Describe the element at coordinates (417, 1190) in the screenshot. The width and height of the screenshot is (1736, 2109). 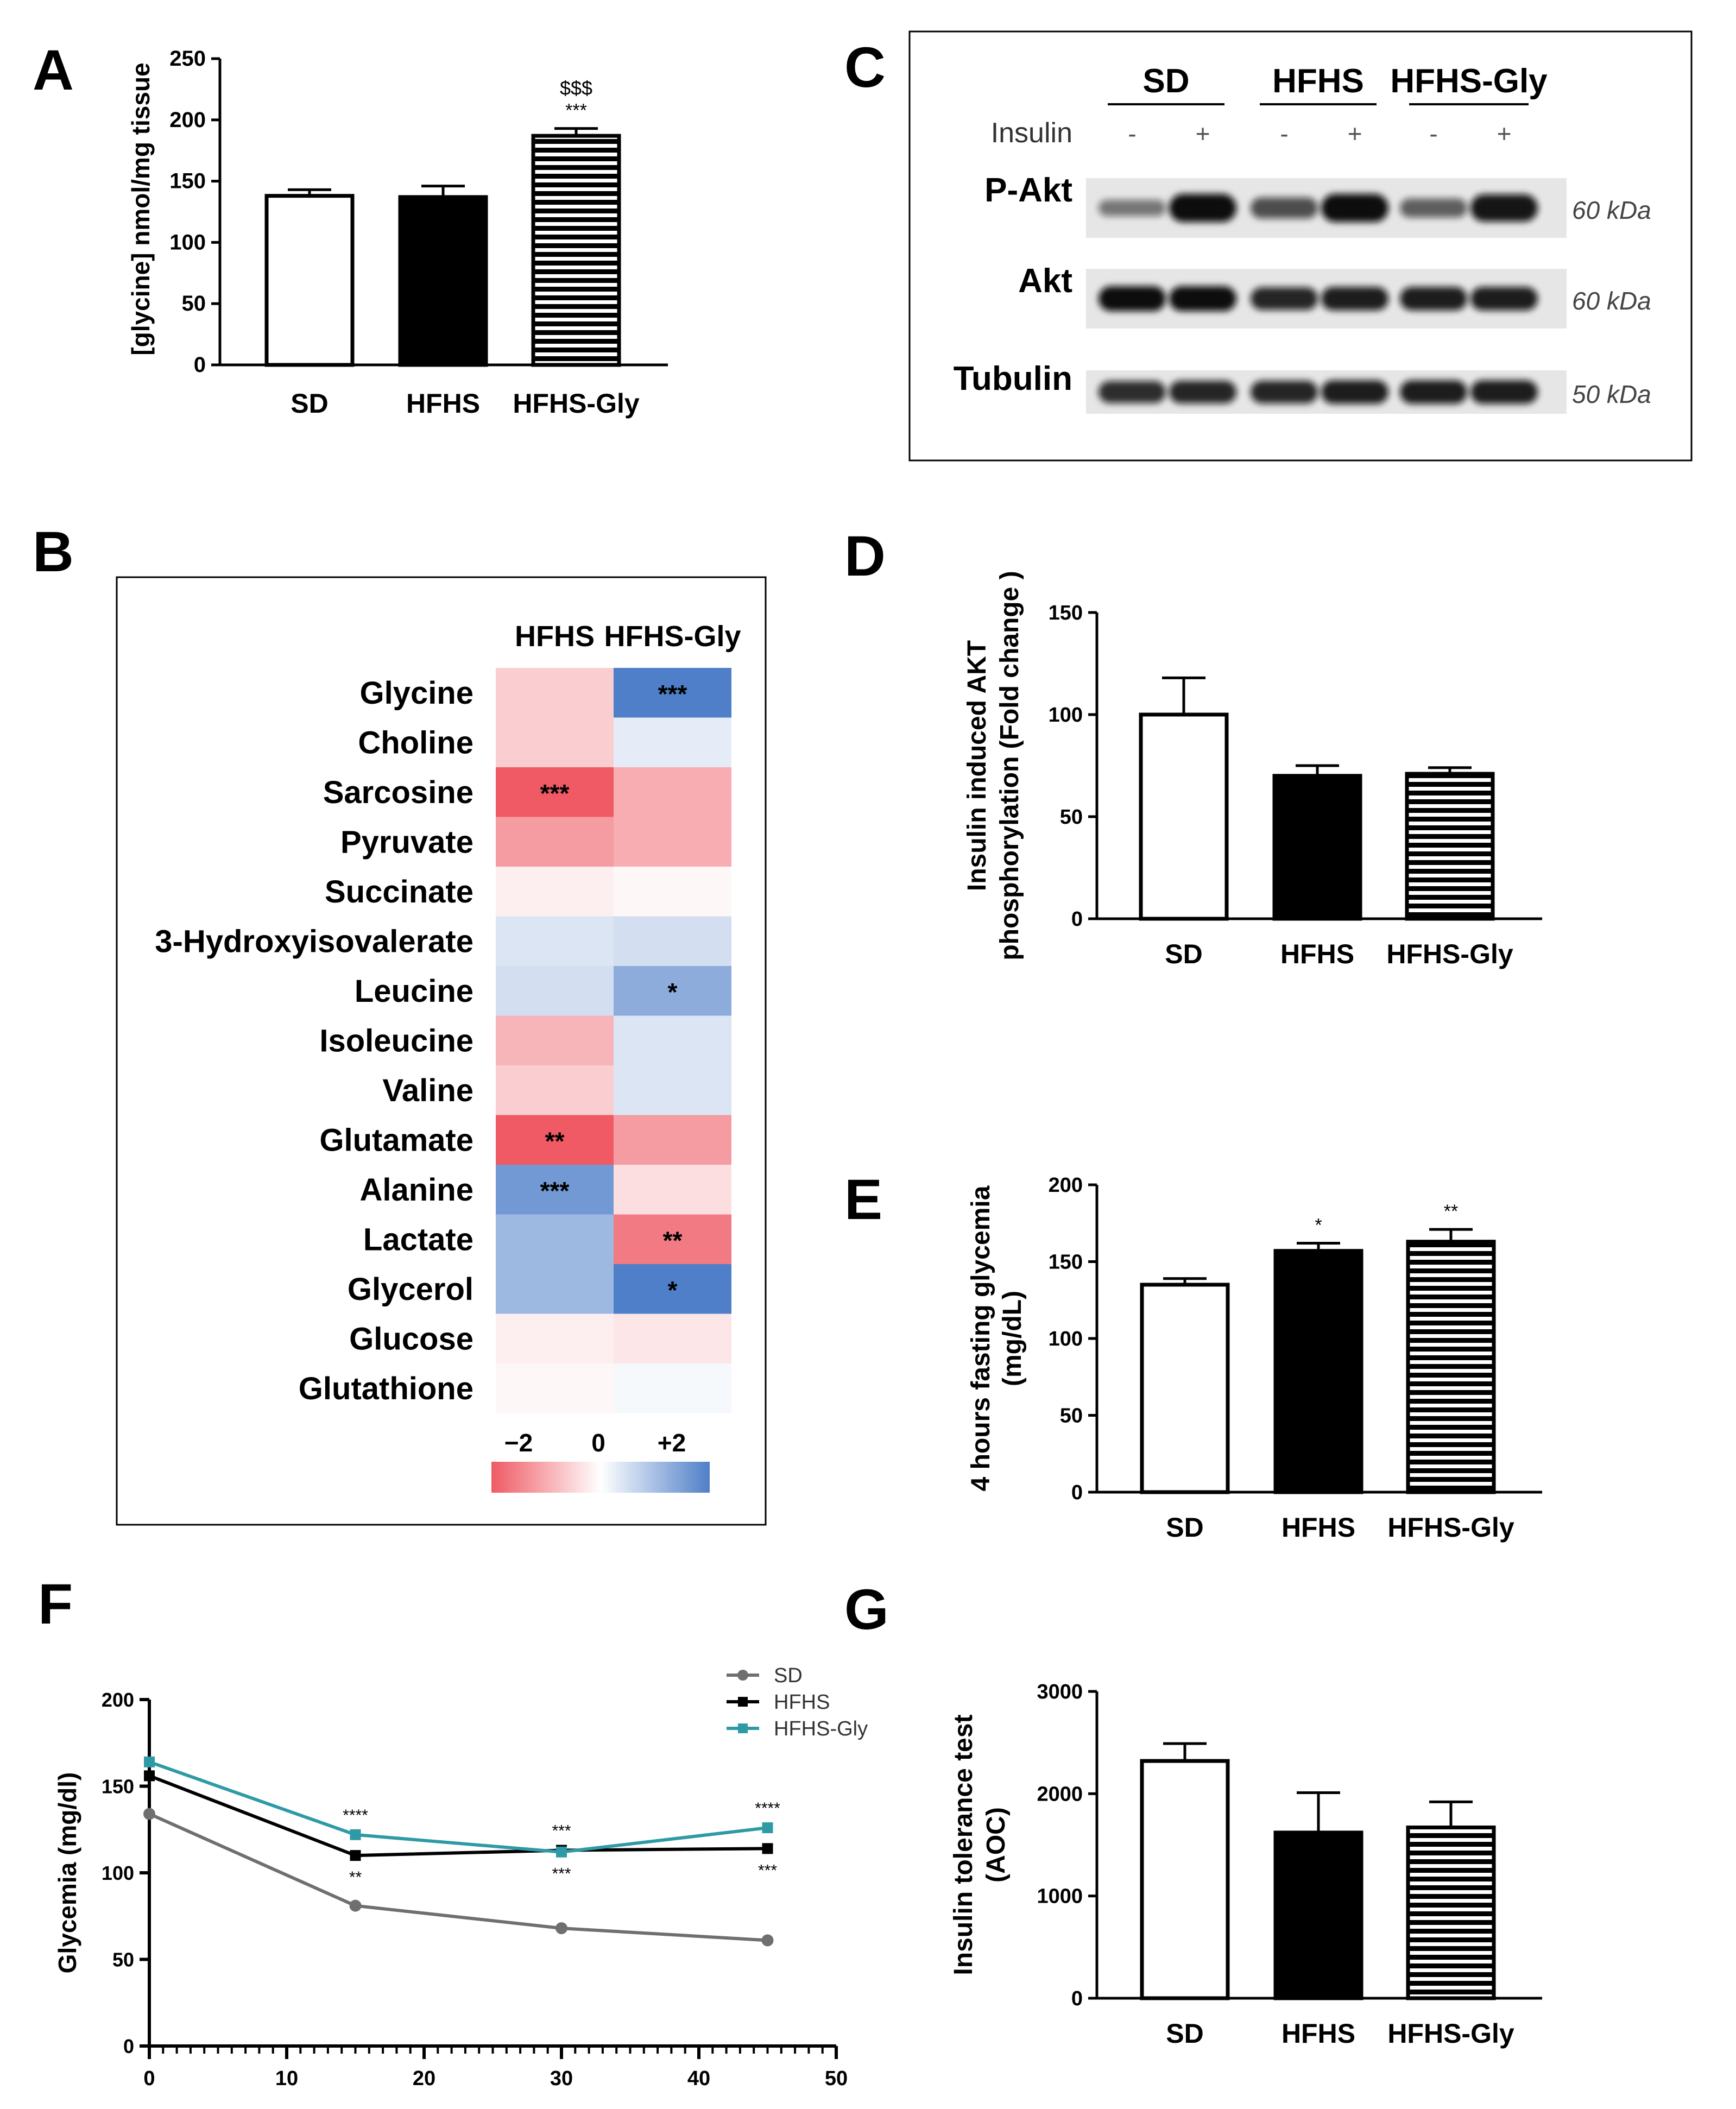
I see `heatmap-row-label: Alanine` at that location.